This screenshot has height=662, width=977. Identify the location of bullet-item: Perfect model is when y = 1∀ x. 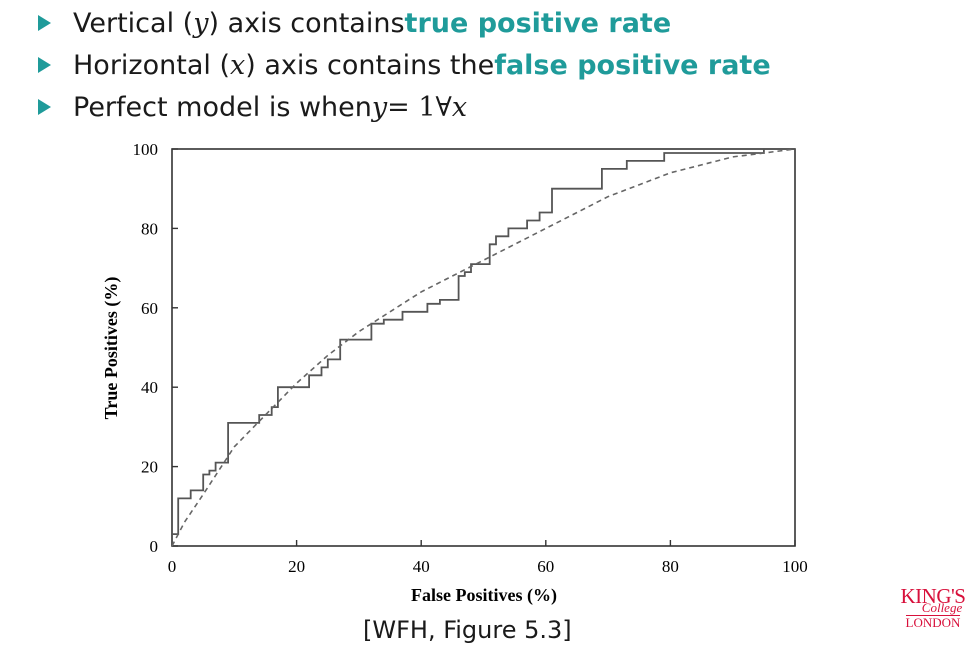
(404, 107).